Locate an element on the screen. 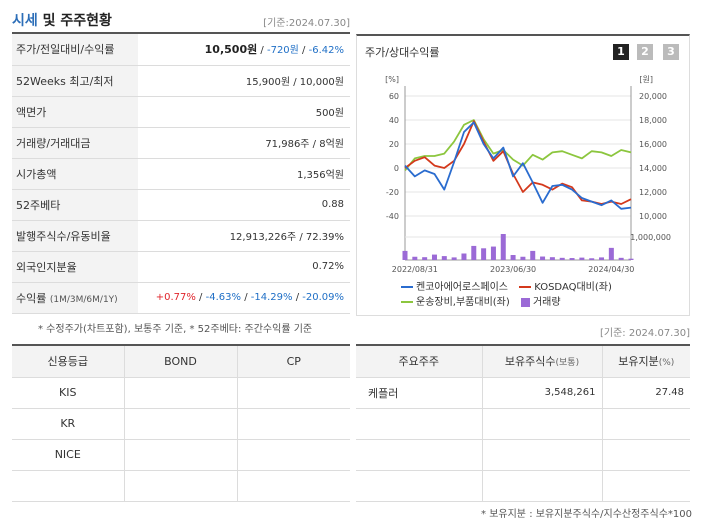 This screenshot has height=525, width=702. returns-label: 수익률 is located at coordinates (31, 298).